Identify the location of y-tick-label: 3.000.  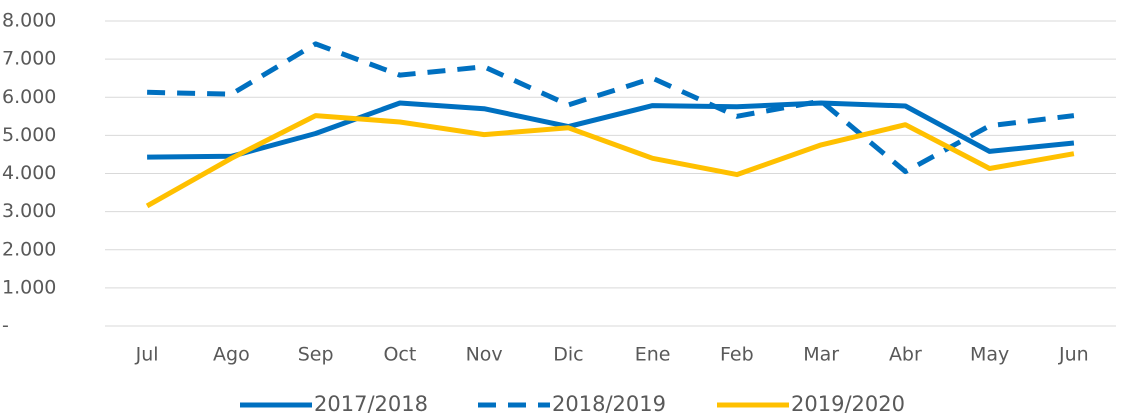
(29, 211).